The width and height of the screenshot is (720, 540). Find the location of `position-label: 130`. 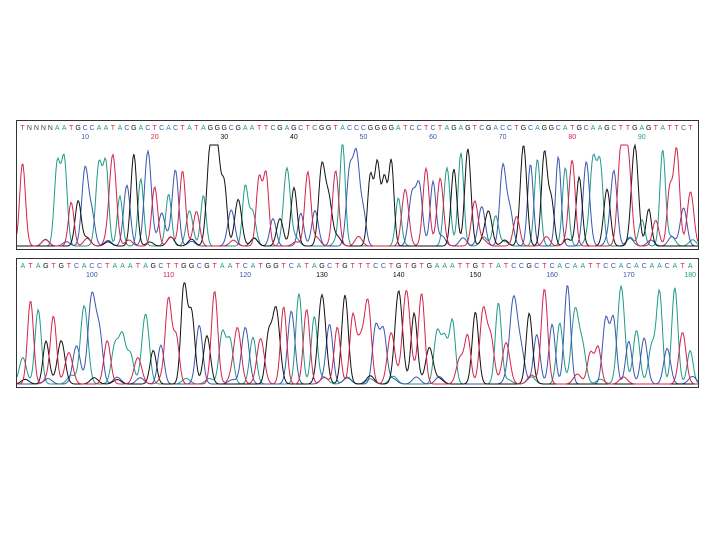

position-label: 130 is located at coordinates (322, 275).